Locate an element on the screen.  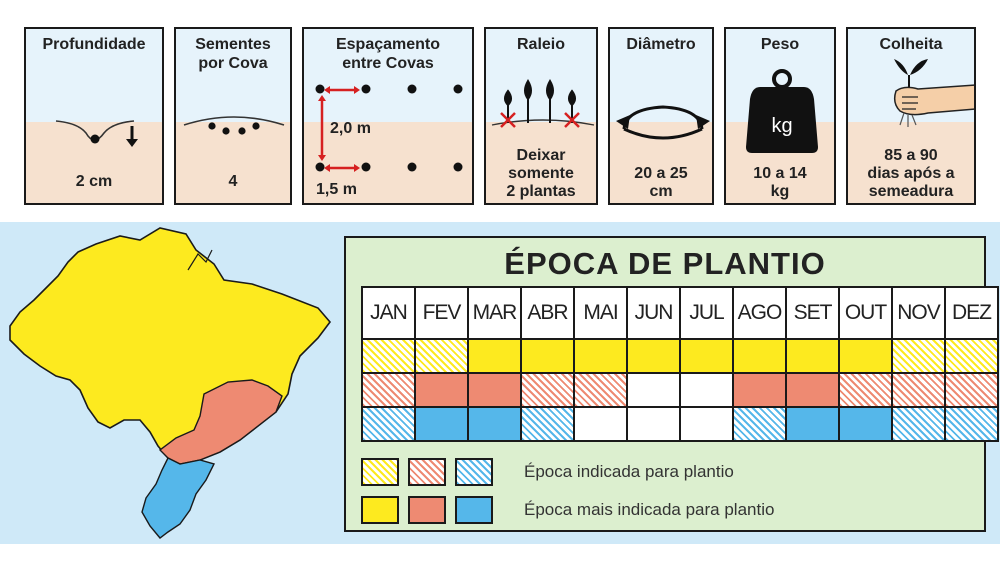
weight-icon: kg is located at coordinates (782, 111).